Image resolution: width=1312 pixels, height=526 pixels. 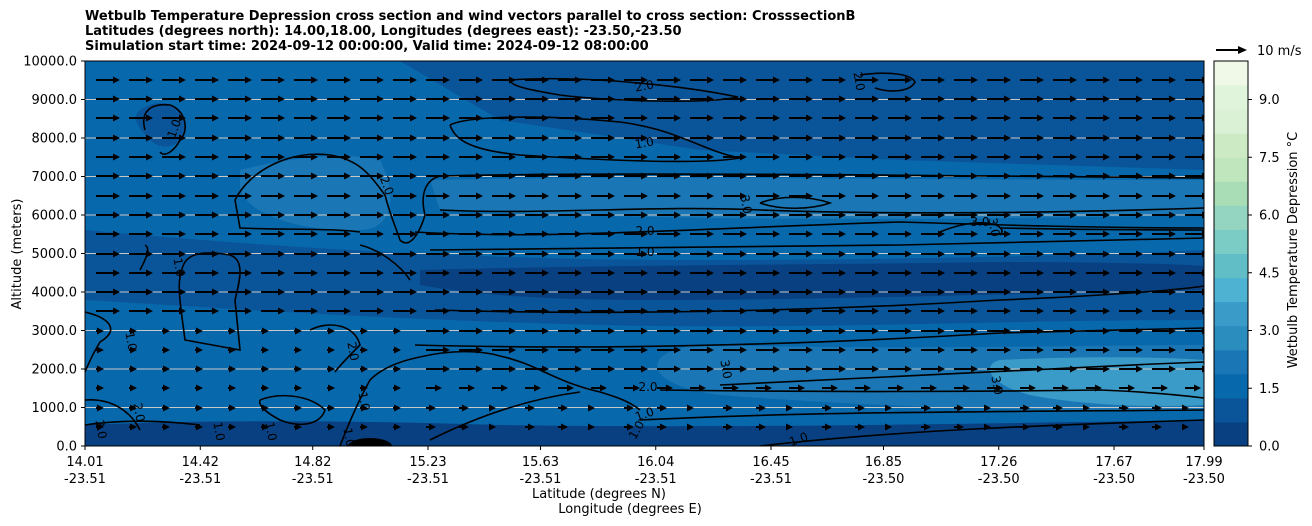 I want to click on x-tick-label-lat: 14.01, so click(x=84, y=462).